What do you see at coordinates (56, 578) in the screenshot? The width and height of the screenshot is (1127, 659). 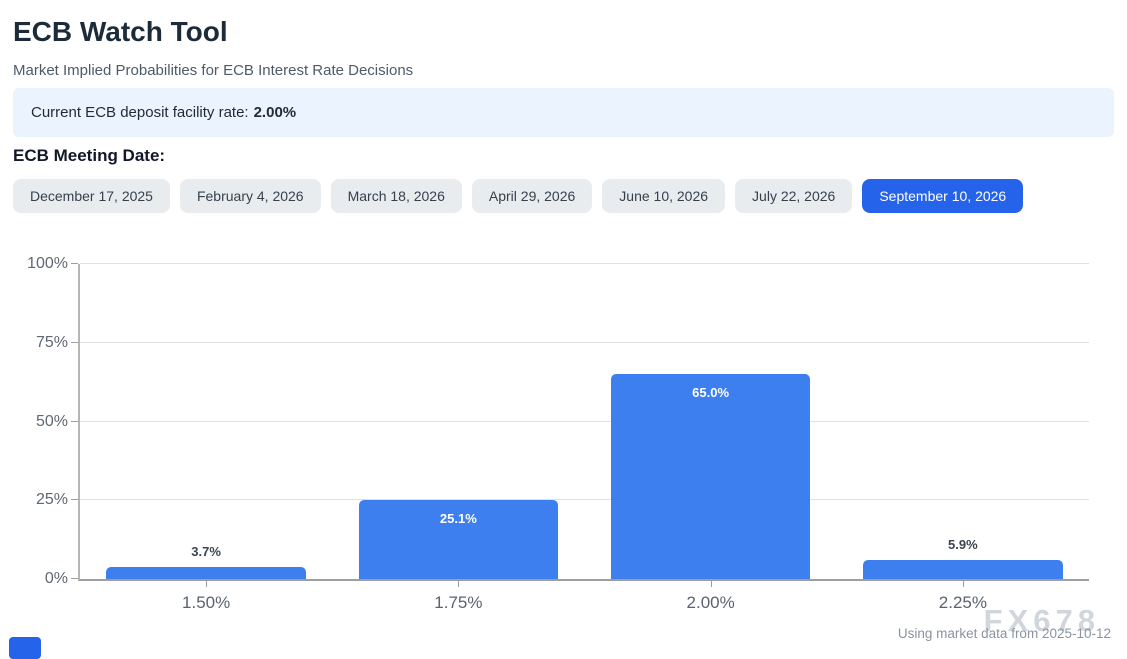 I see `y-axis-label-0%: 0%` at bounding box center [56, 578].